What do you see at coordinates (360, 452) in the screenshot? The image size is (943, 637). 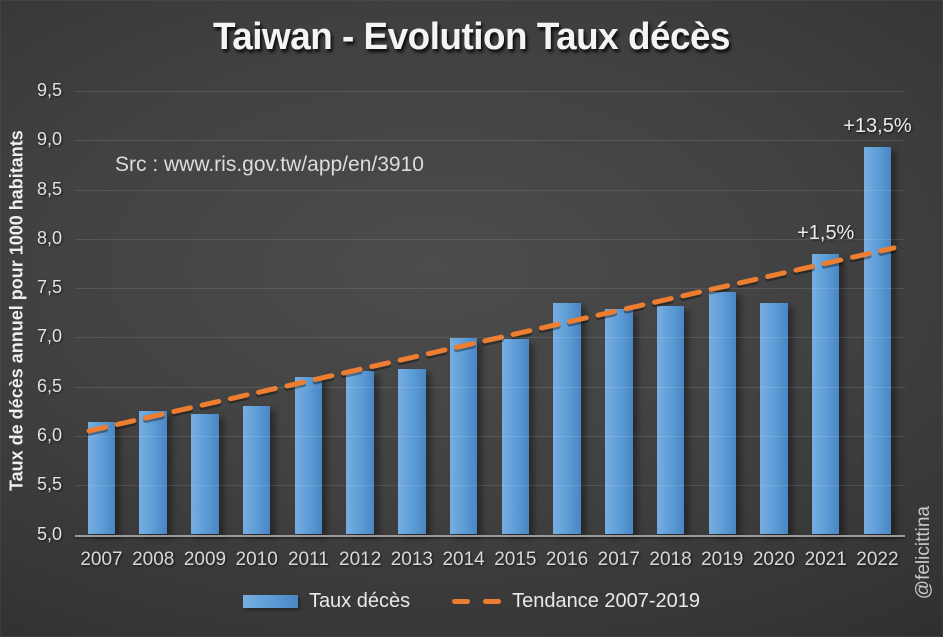 I see `bar-2012` at bounding box center [360, 452].